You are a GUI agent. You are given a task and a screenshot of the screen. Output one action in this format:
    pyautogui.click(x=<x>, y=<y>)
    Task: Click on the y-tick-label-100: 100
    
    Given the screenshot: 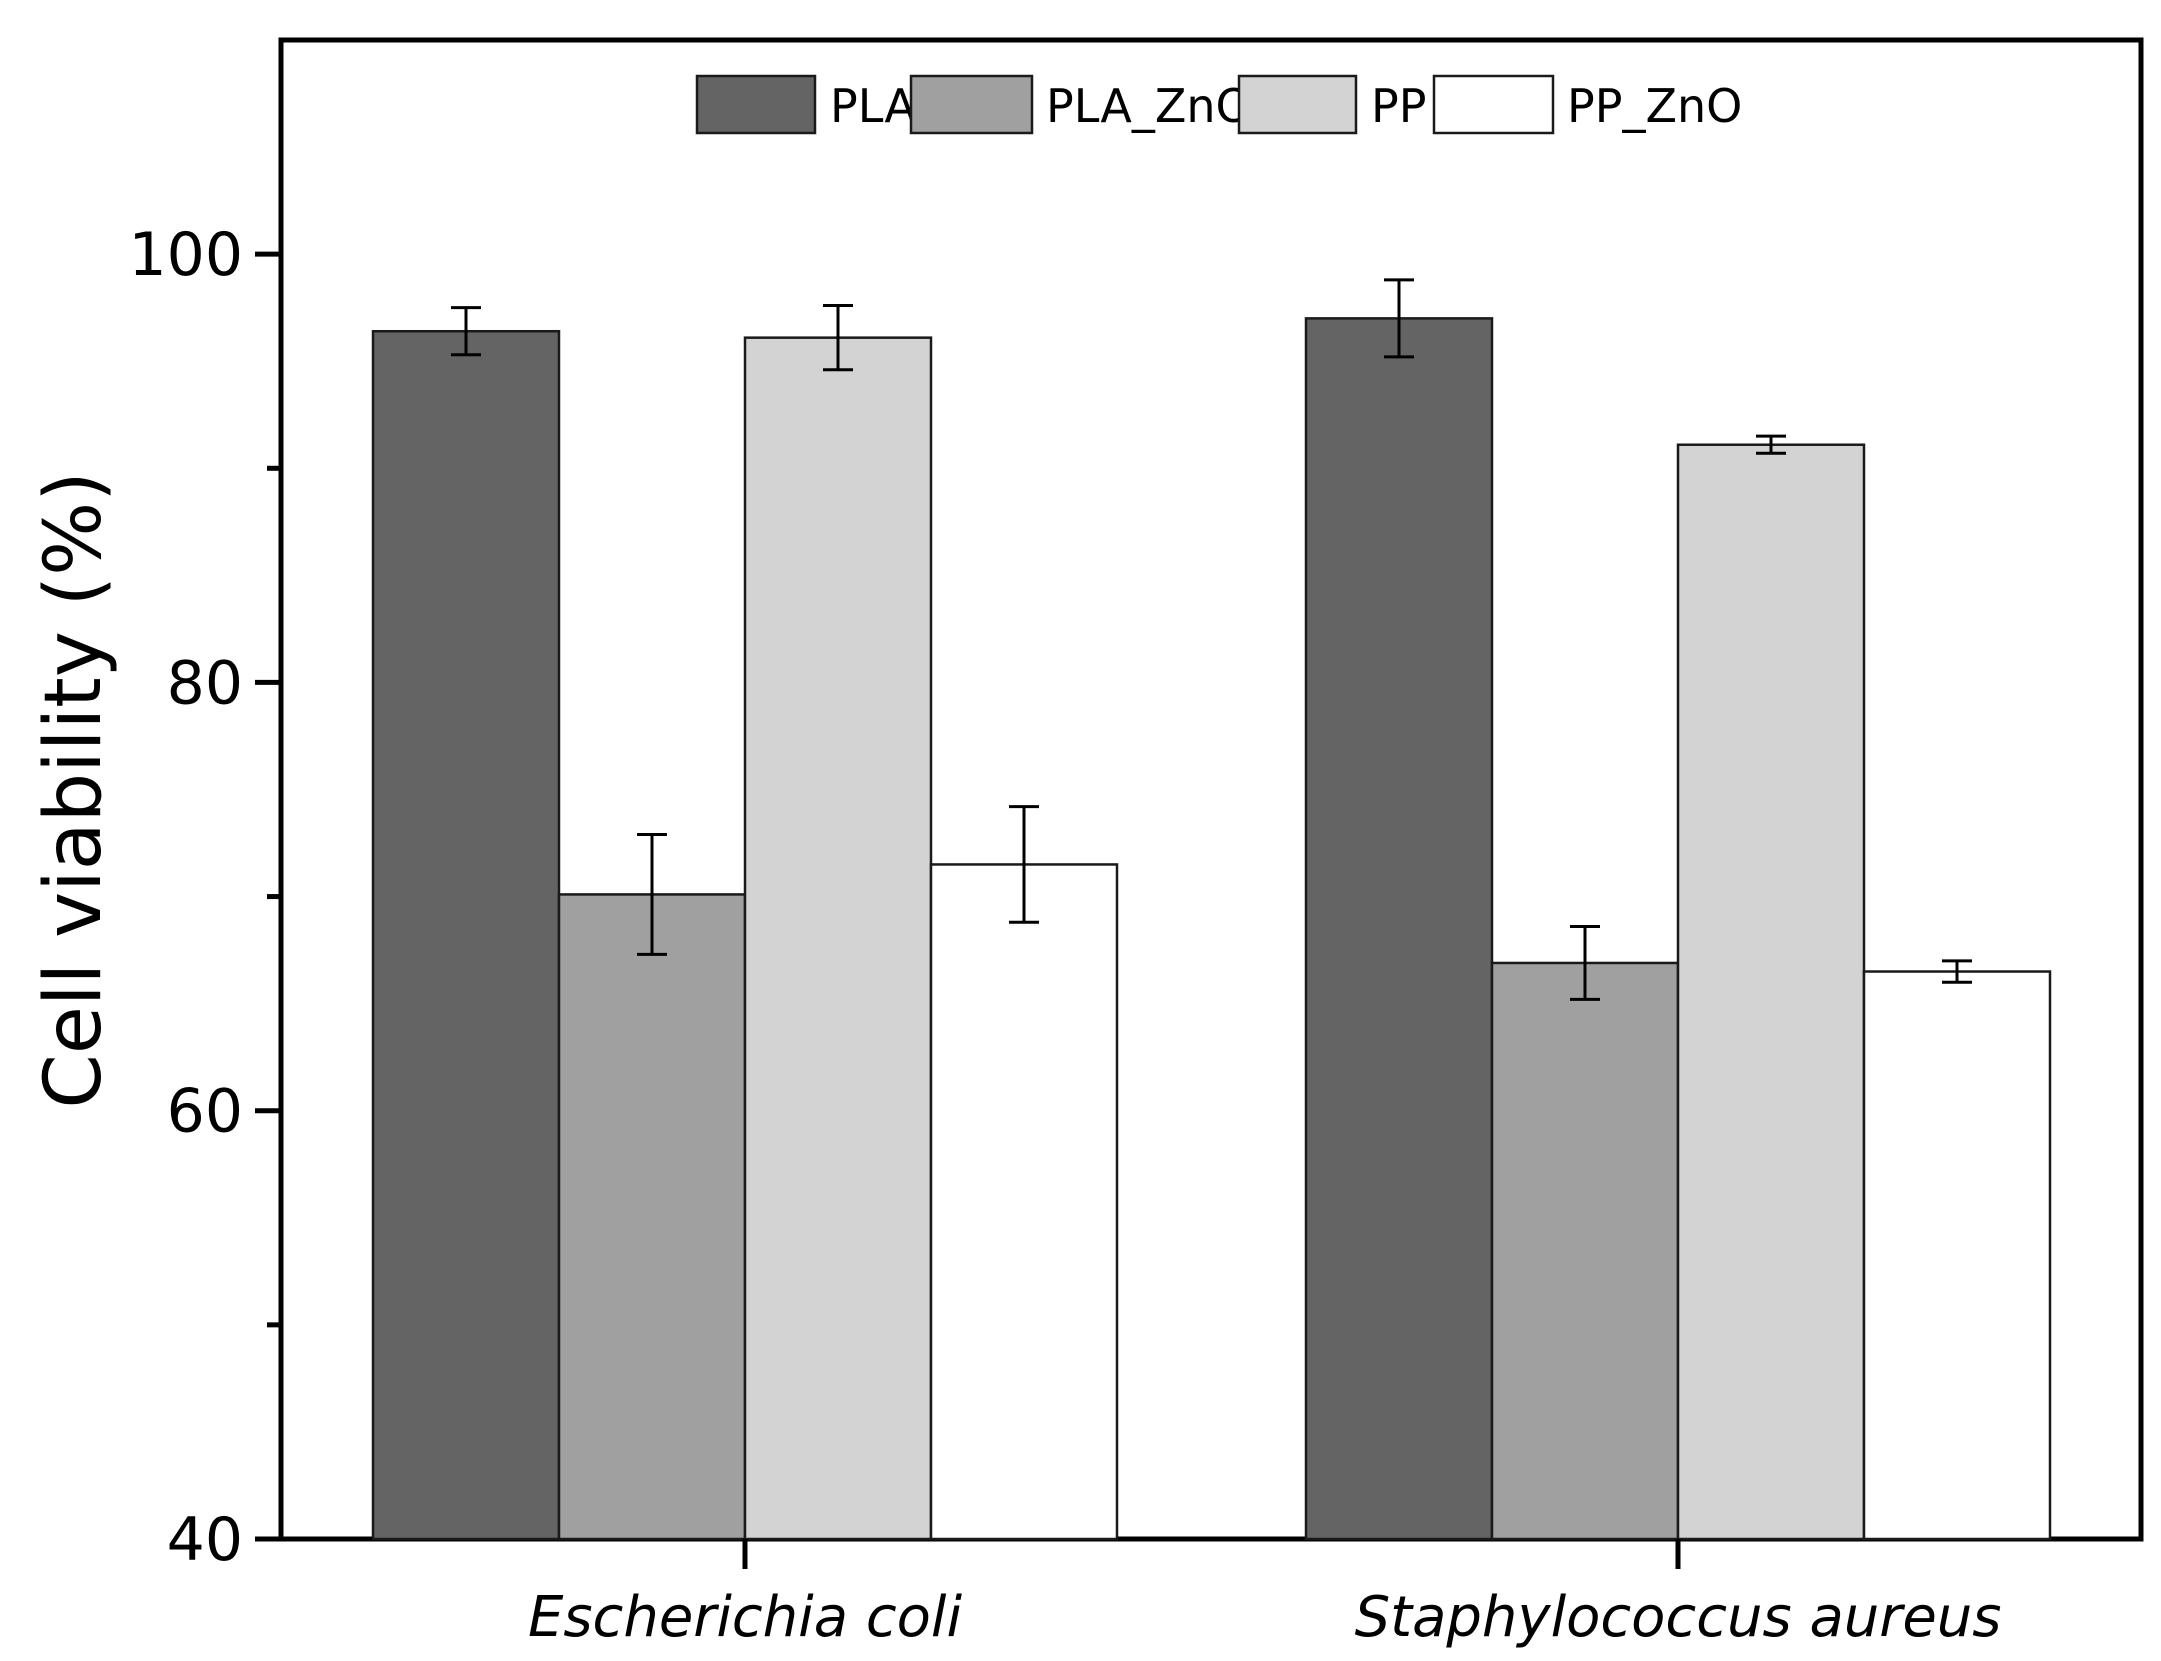 What is the action you would take?
    pyautogui.click(x=185, y=255)
    